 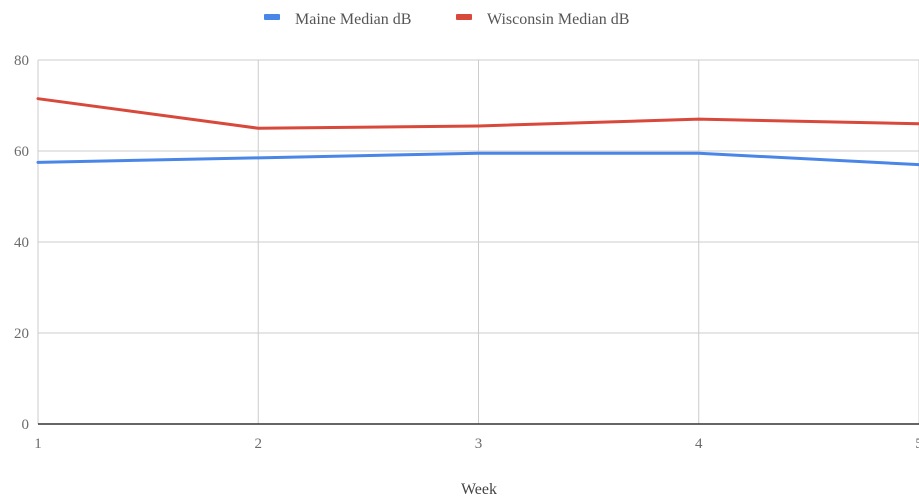 What do you see at coordinates (21, 152) in the screenshot?
I see `y-tick-label: 60` at bounding box center [21, 152].